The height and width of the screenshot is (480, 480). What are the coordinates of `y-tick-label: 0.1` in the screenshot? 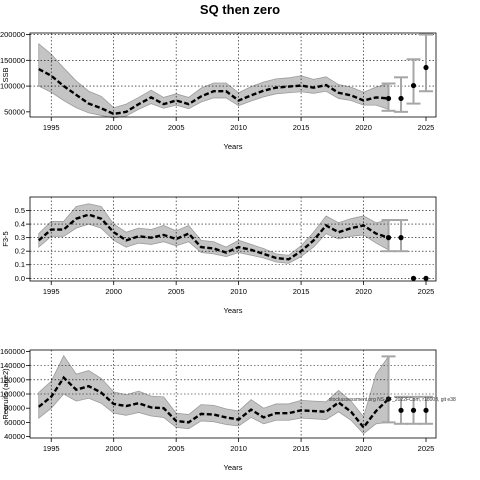 It's located at (20, 264).